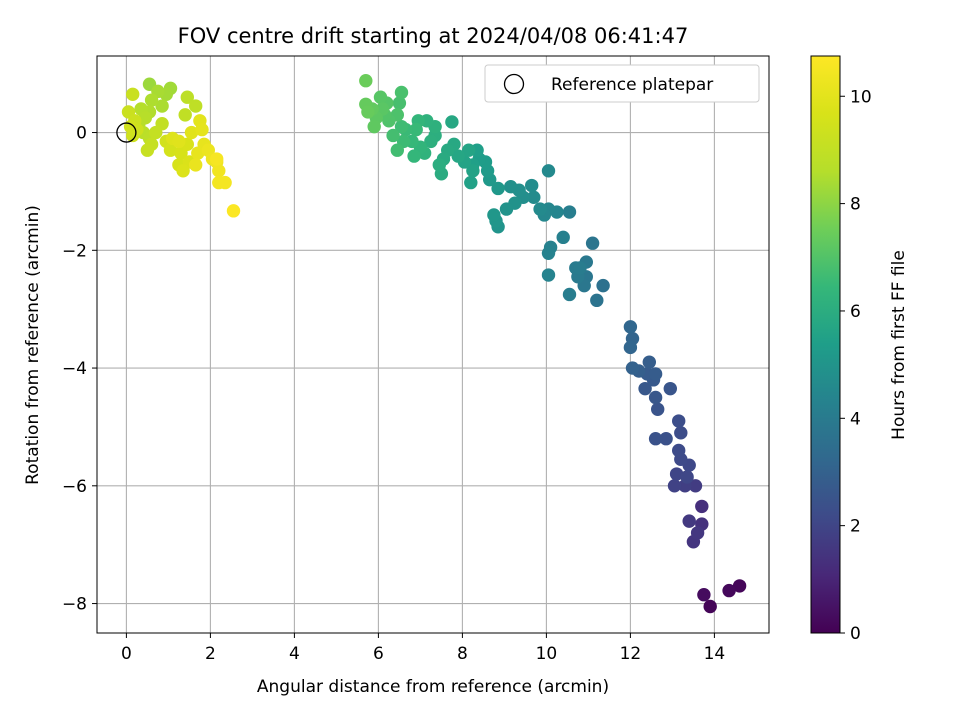 The height and width of the screenshot is (720, 960). Describe the element at coordinates (825, 344) in the screenshot. I see `colorbar-gradient` at that location.